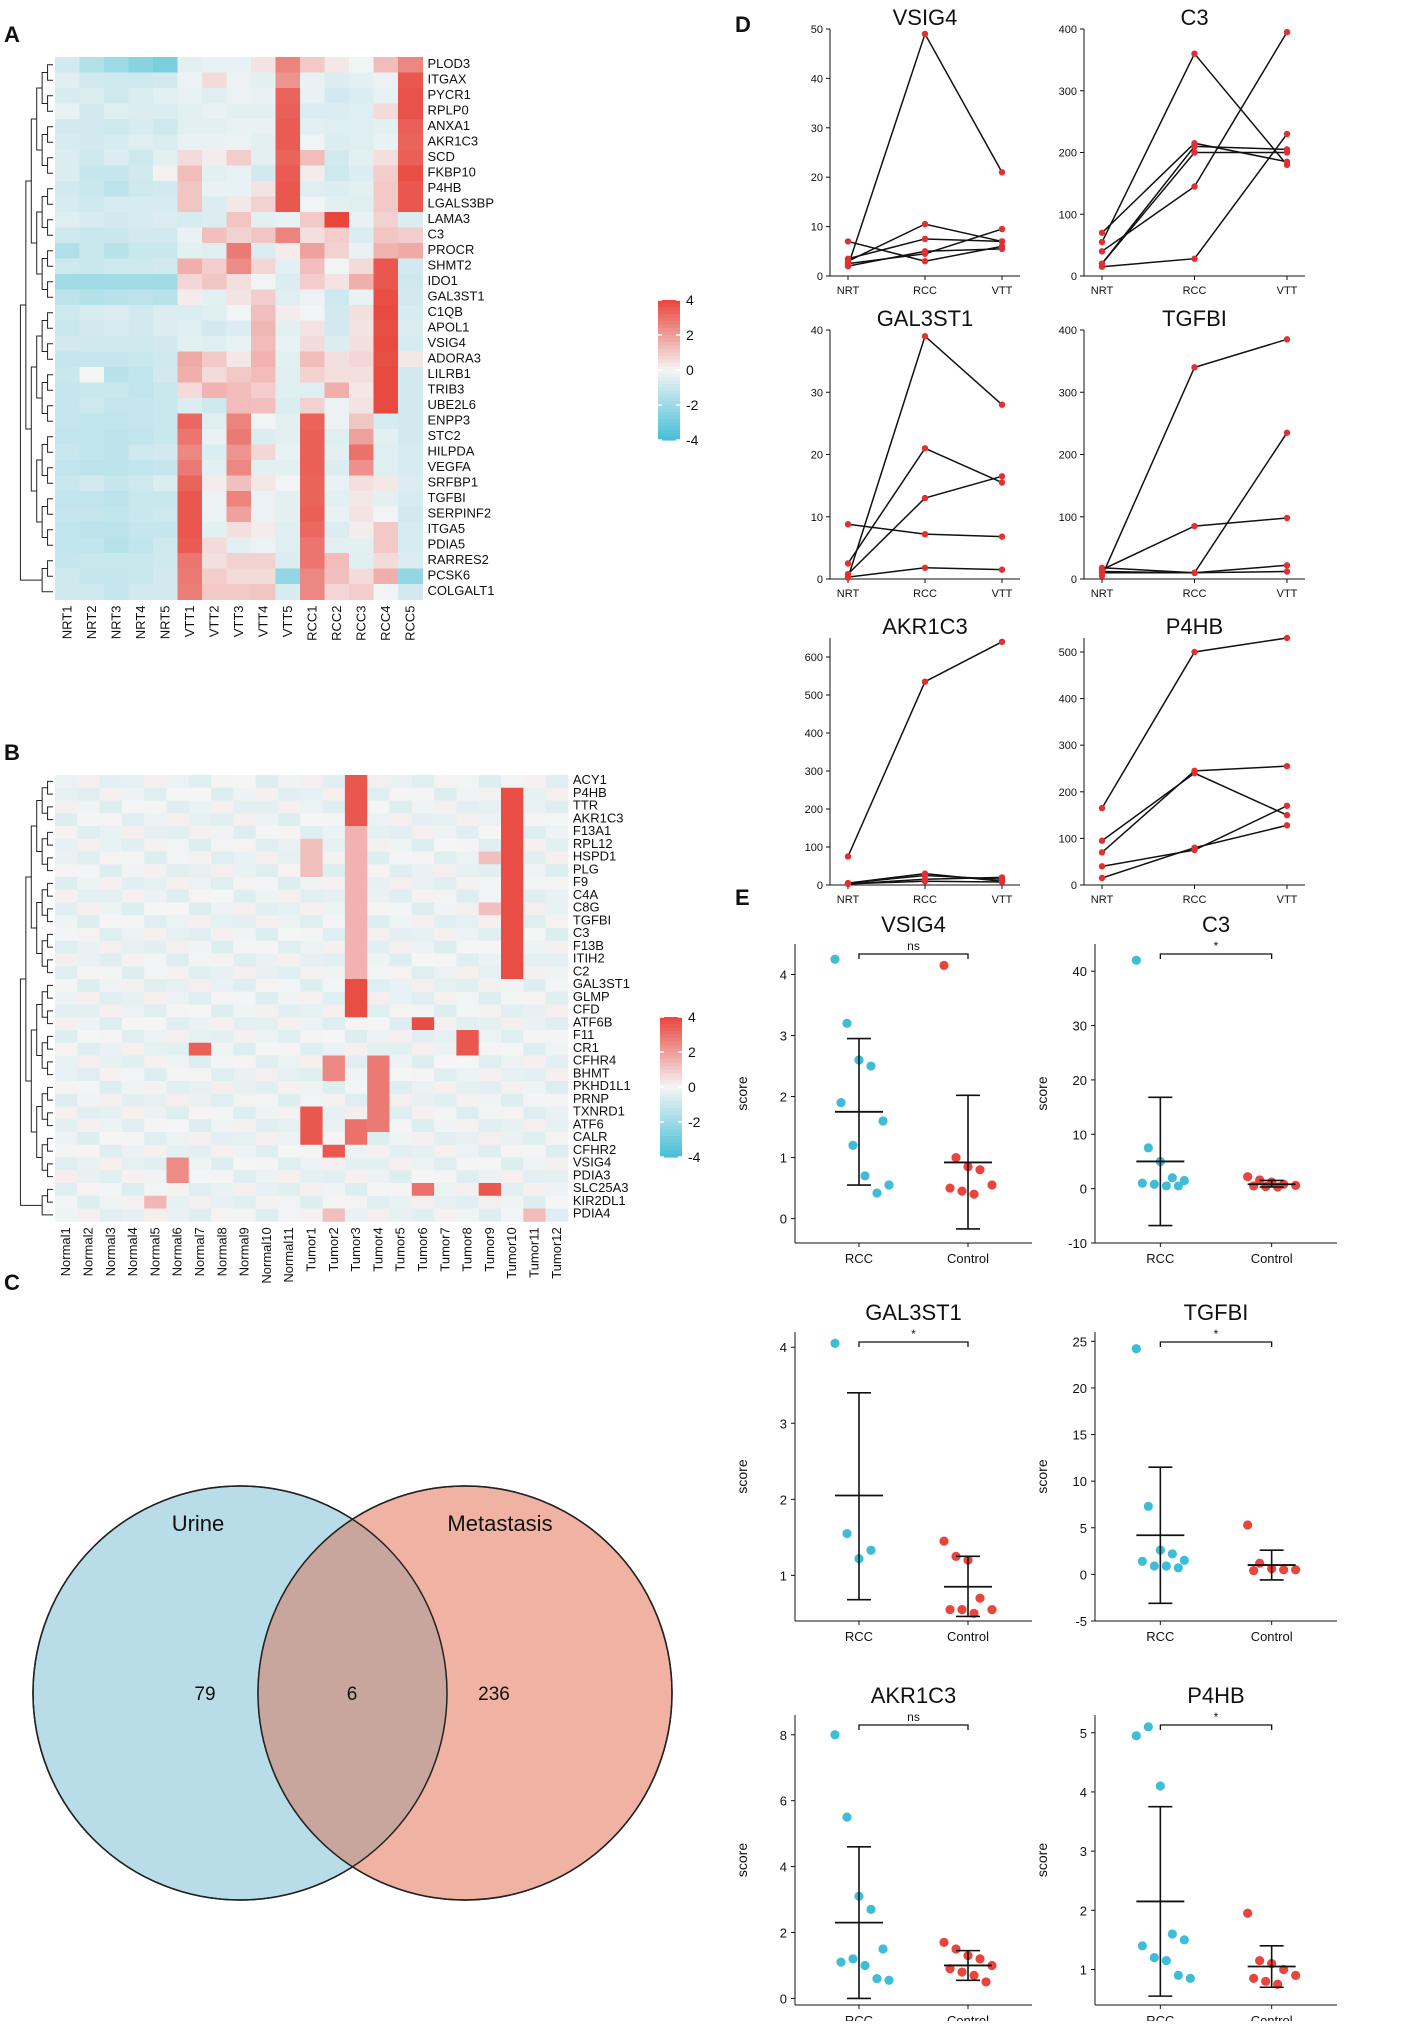 This screenshot has height=2026, width=1403. I want to click on legend-label: 0, so click(690, 370).